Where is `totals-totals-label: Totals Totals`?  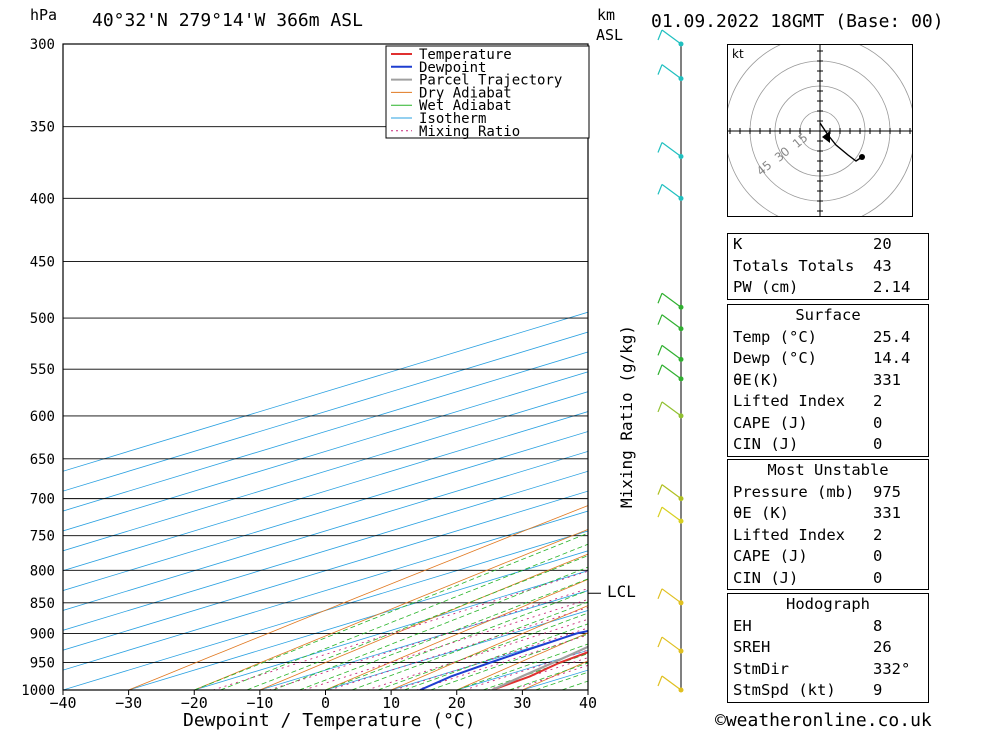
totals-totals-label: Totals Totals is located at coordinates (794, 265).